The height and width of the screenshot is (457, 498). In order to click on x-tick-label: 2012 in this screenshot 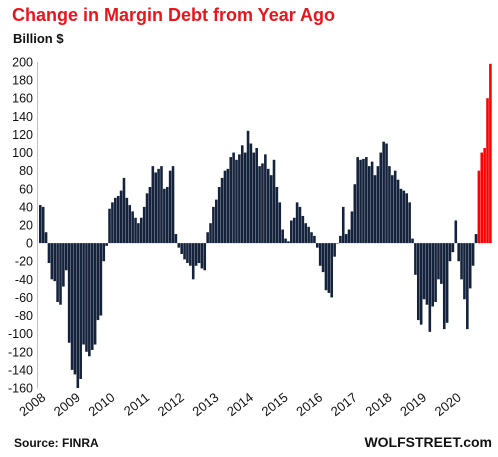, I will do `click(171, 405)`.